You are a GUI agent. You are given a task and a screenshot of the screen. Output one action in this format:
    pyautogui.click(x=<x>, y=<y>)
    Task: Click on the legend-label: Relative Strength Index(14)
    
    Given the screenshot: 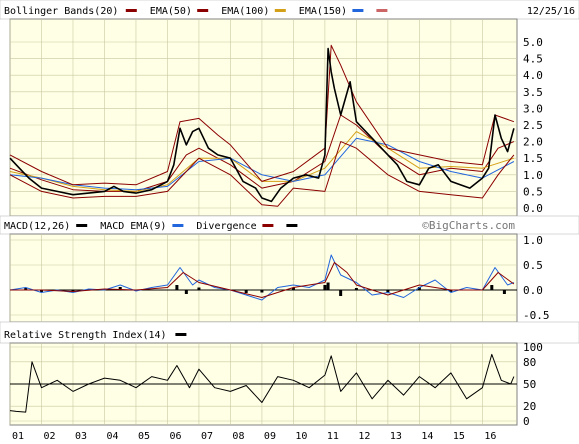 What is the action you would take?
    pyautogui.click(x=85, y=335)
    